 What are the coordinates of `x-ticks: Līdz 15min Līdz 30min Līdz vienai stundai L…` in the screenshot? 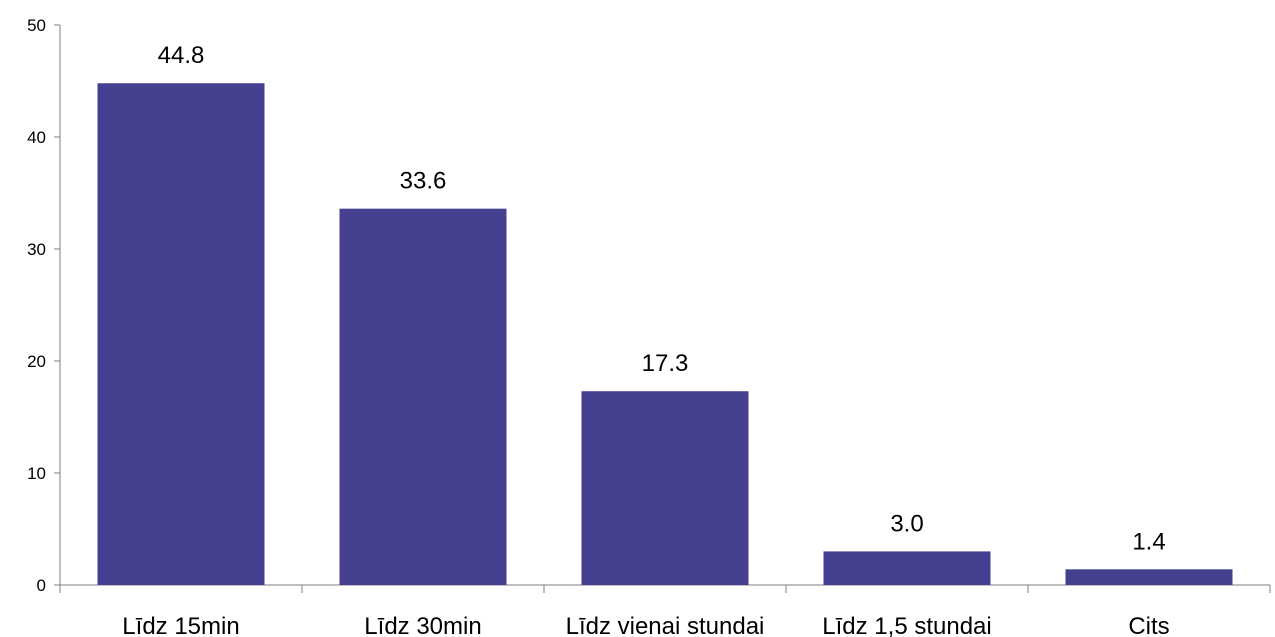 It's located at (665, 611).